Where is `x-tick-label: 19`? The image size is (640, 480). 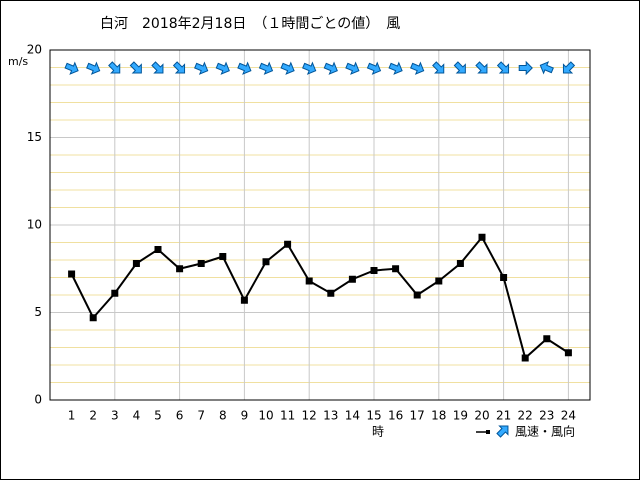
x-tick-label: 19 is located at coordinates (460, 416).